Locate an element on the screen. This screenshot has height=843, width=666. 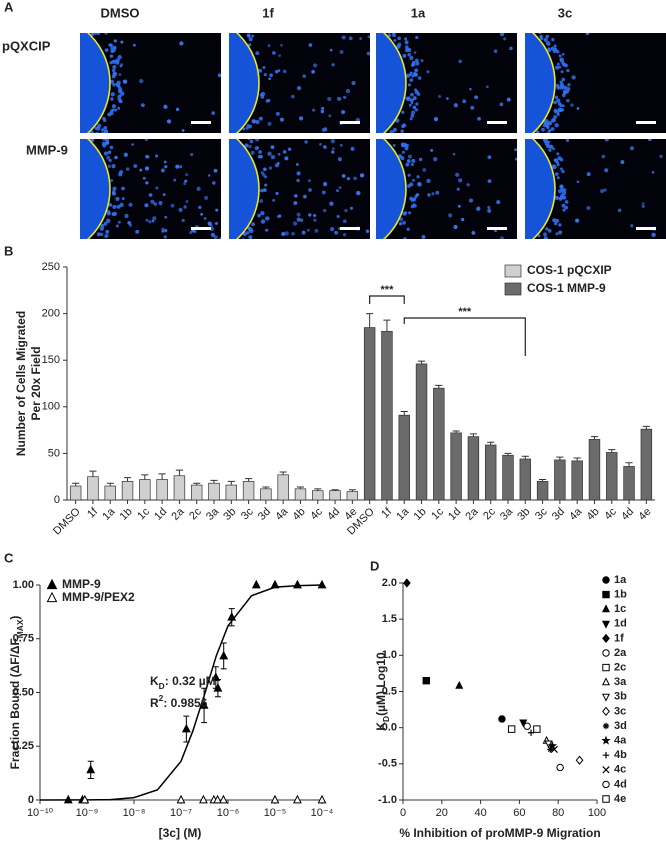
x-tick-label: 2c is located at coordinates (489, 513).